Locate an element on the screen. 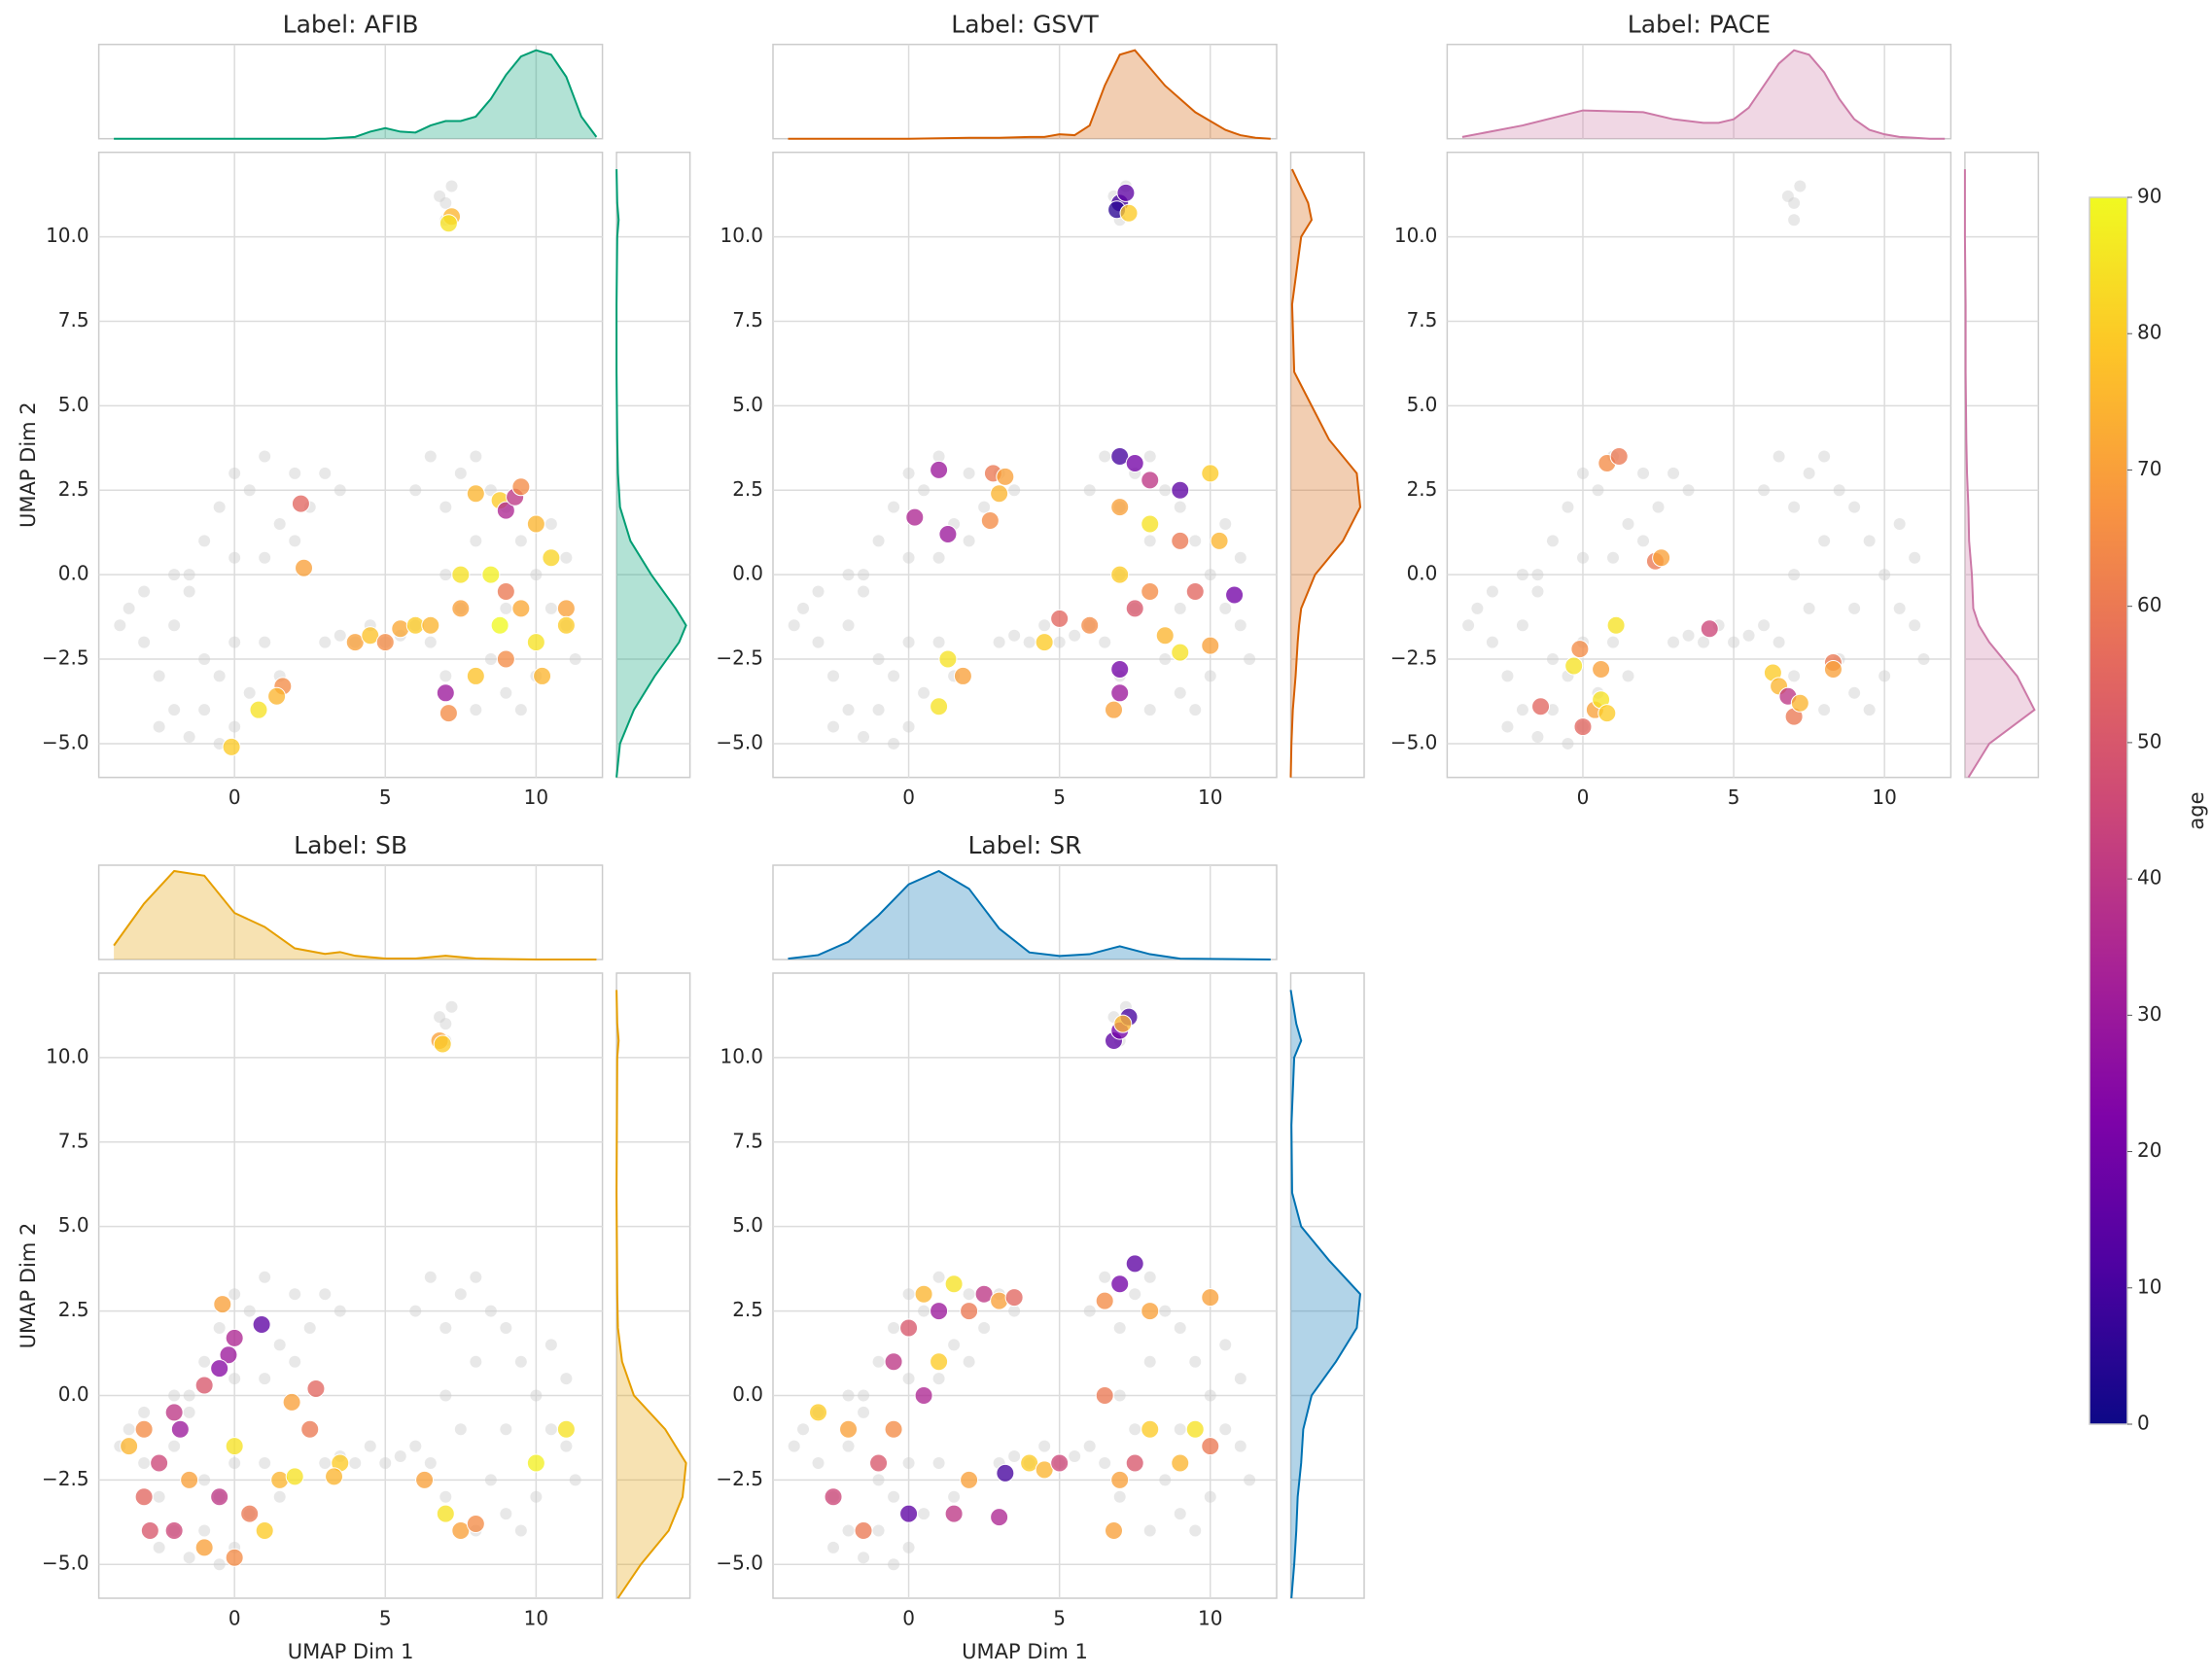 This screenshot has height=1675, width=2212. top-marginal-area is located at coordinates (1025, 912).